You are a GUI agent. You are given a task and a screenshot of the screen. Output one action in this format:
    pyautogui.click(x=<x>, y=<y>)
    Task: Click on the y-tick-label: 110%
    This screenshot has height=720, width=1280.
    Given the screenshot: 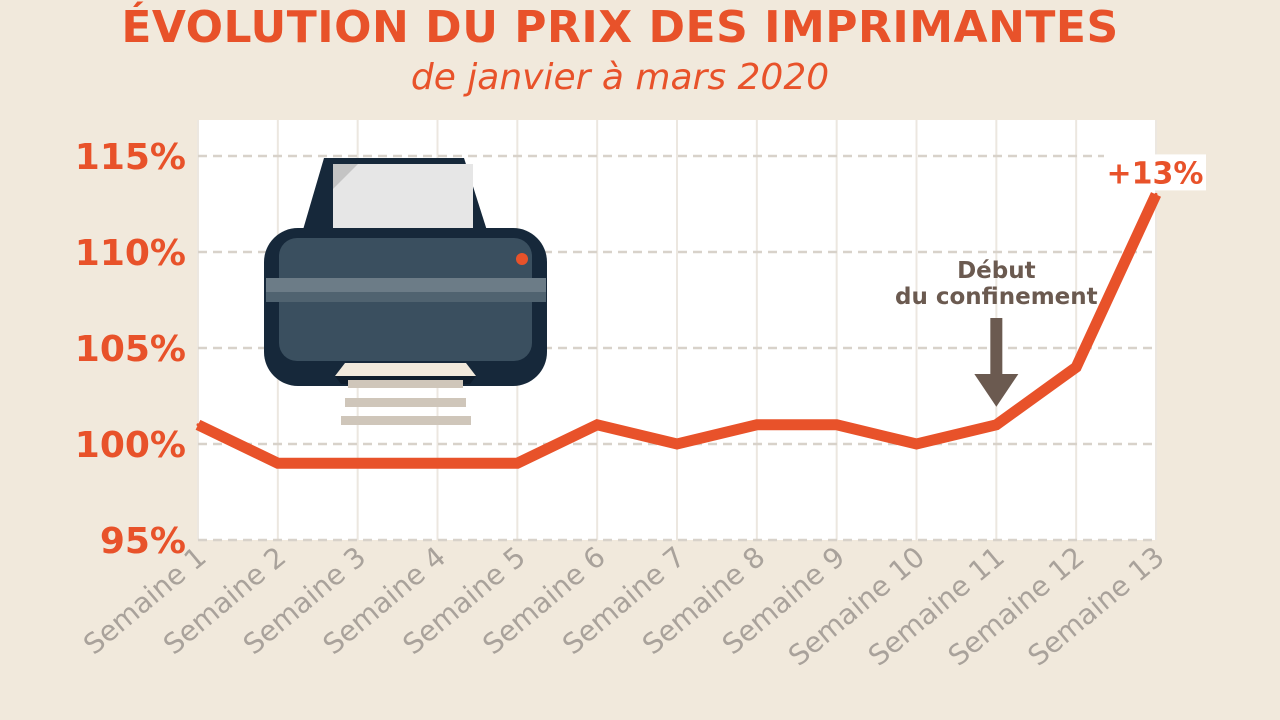 What is the action you would take?
    pyautogui.click(x=130, y=253)
    